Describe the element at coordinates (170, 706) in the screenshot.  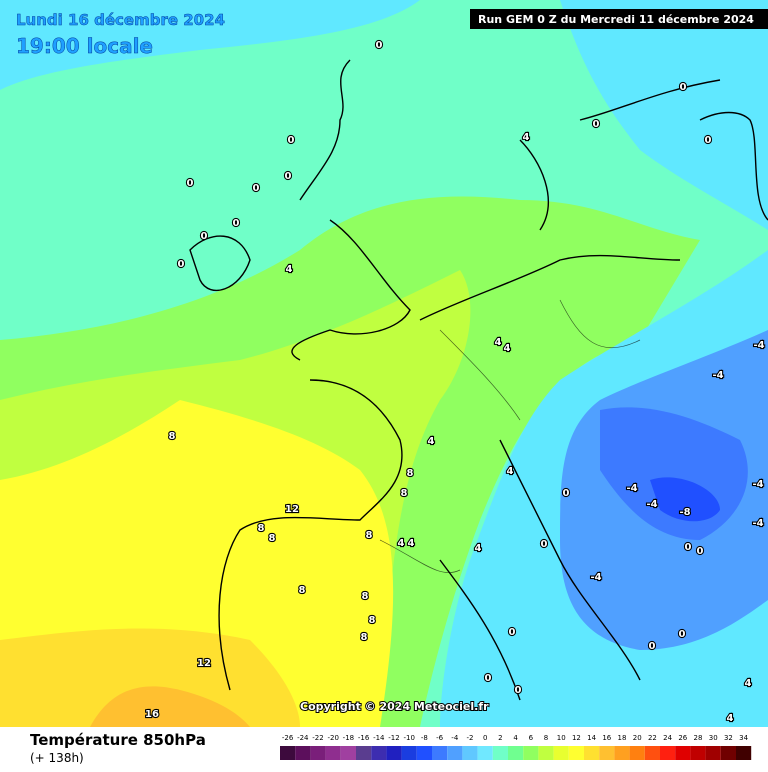
I see `field-hottest` at that location.